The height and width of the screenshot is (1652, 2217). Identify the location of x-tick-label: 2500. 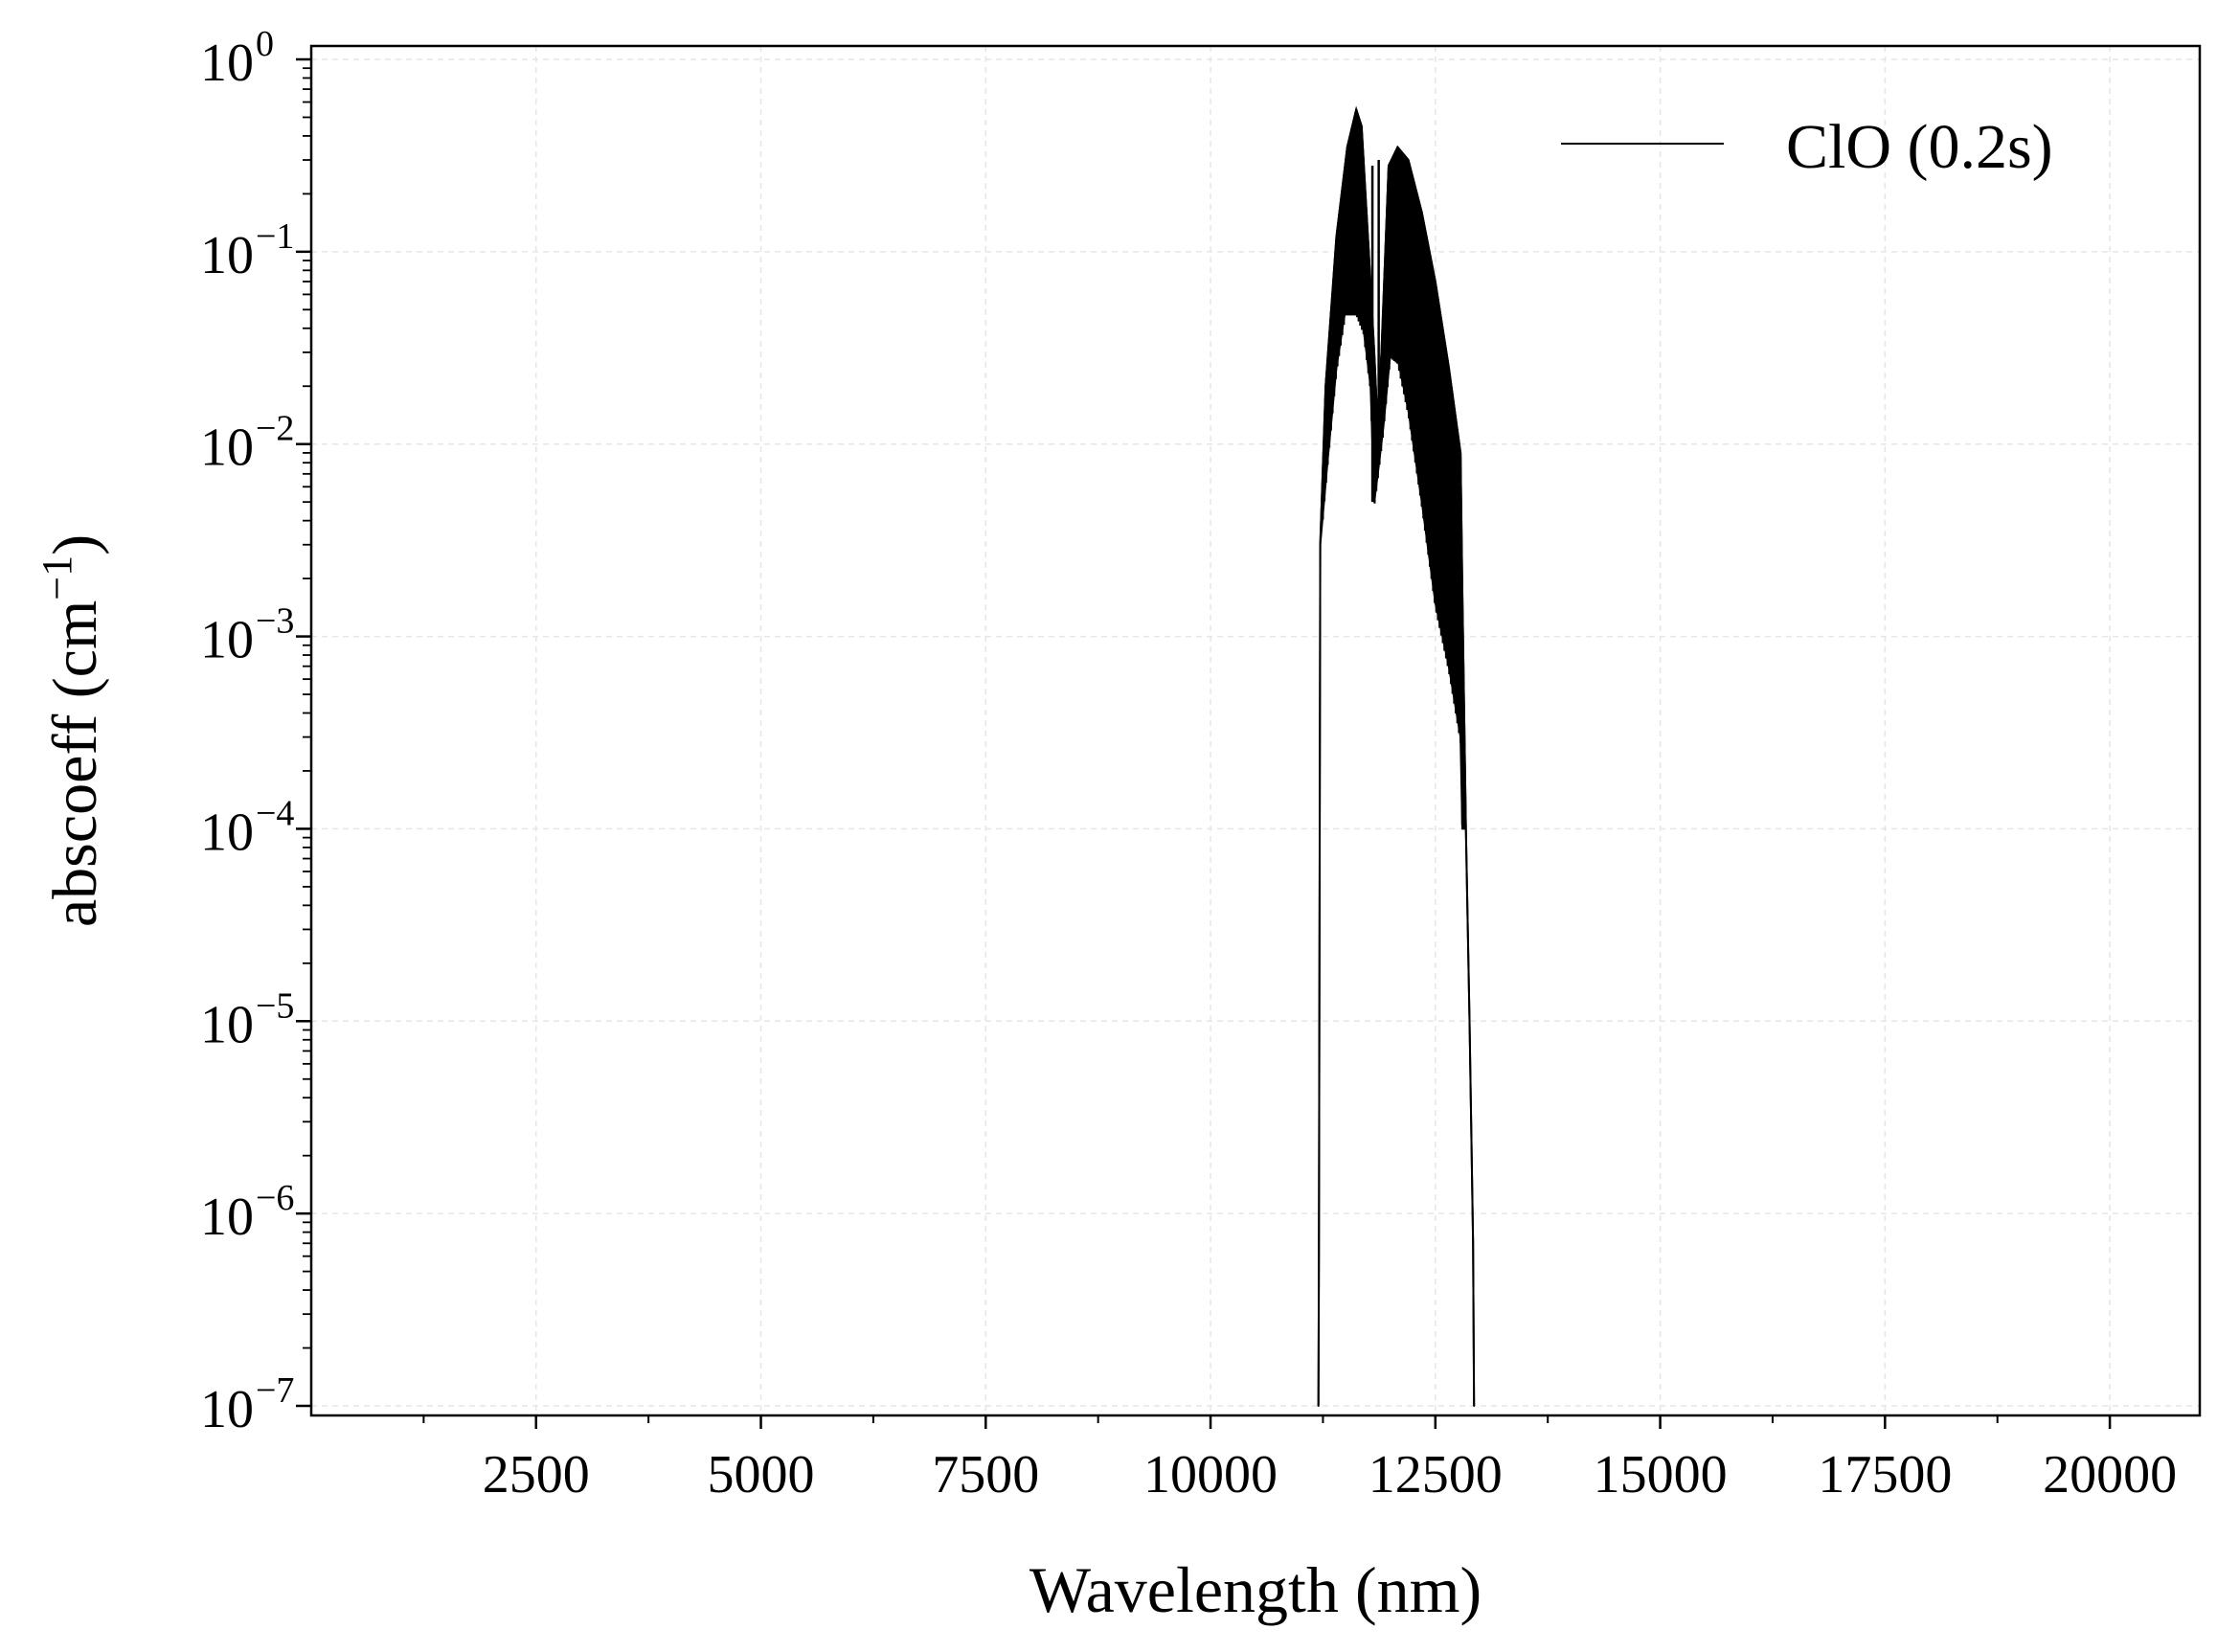
(536, 1475).